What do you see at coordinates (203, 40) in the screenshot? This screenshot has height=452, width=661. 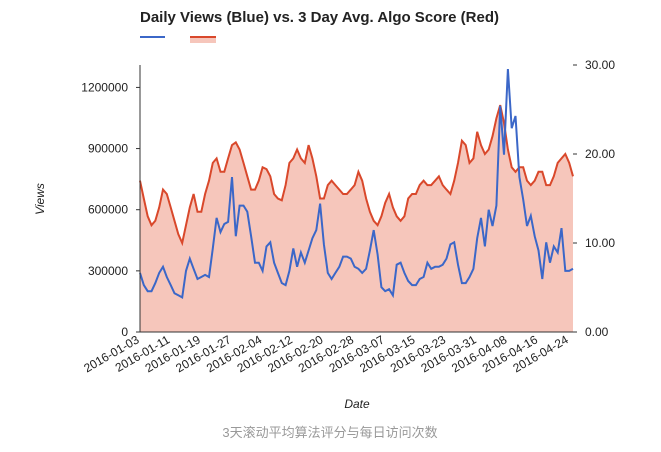 I see `legend-swatch` at bounding box center [203, 40].